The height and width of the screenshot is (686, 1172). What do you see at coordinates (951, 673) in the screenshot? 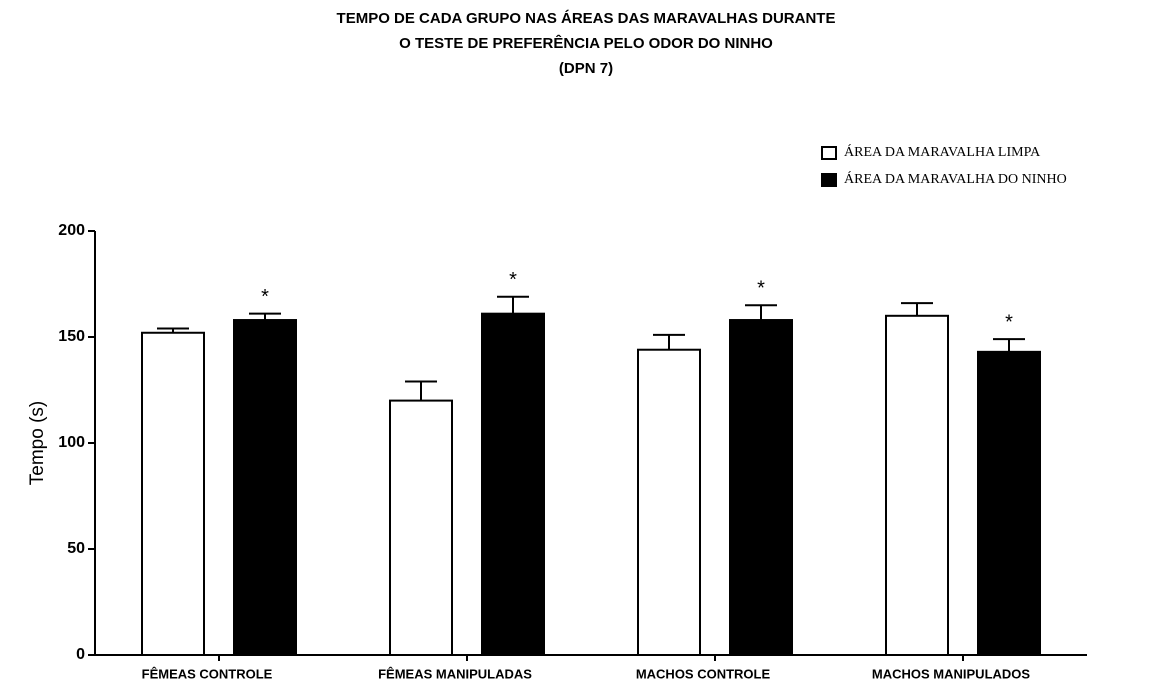
I see `x-tick-label: MACHOS MANIPULADOS` at bounding box center [951, 673].